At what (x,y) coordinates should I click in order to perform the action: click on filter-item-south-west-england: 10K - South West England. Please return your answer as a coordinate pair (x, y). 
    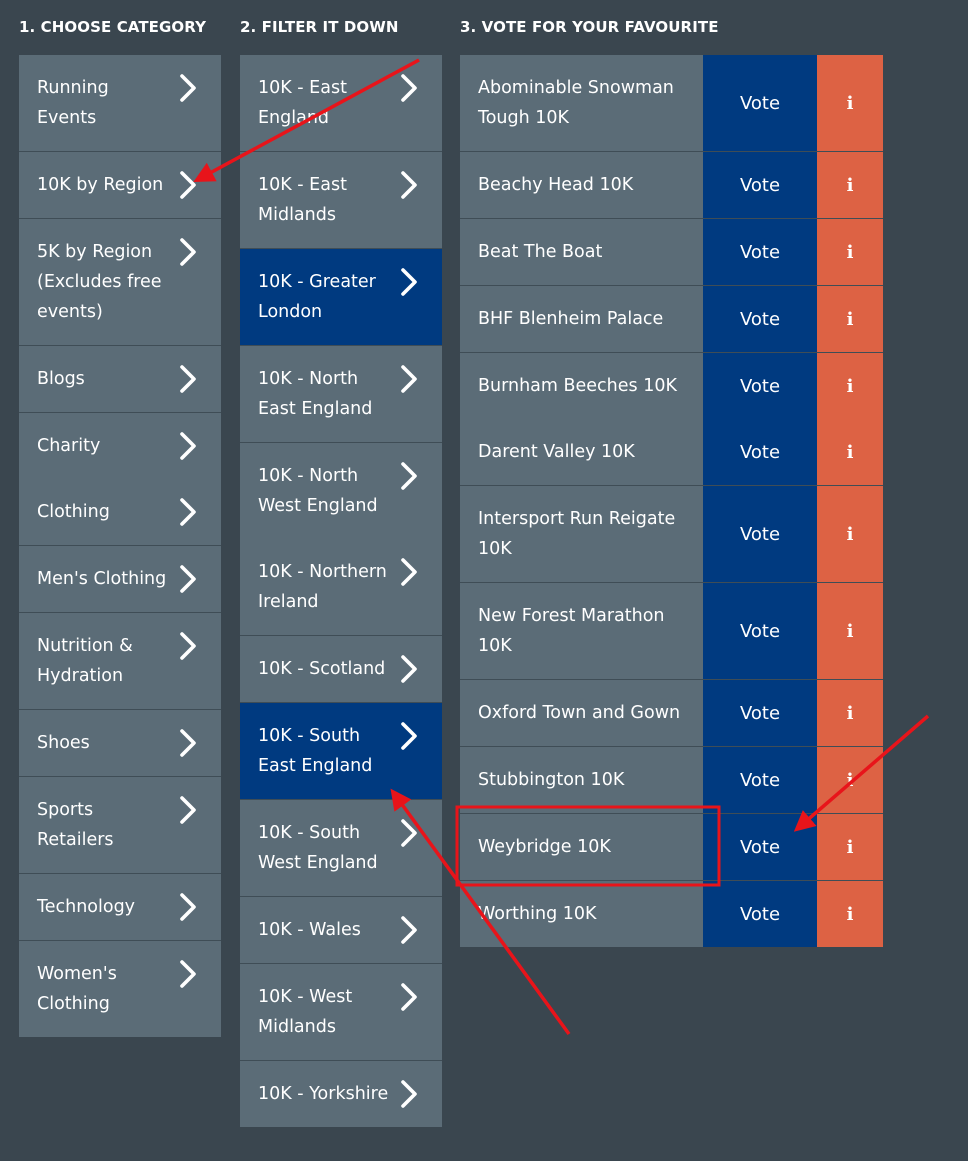
    Looking at the image, I should click on (341, 848).